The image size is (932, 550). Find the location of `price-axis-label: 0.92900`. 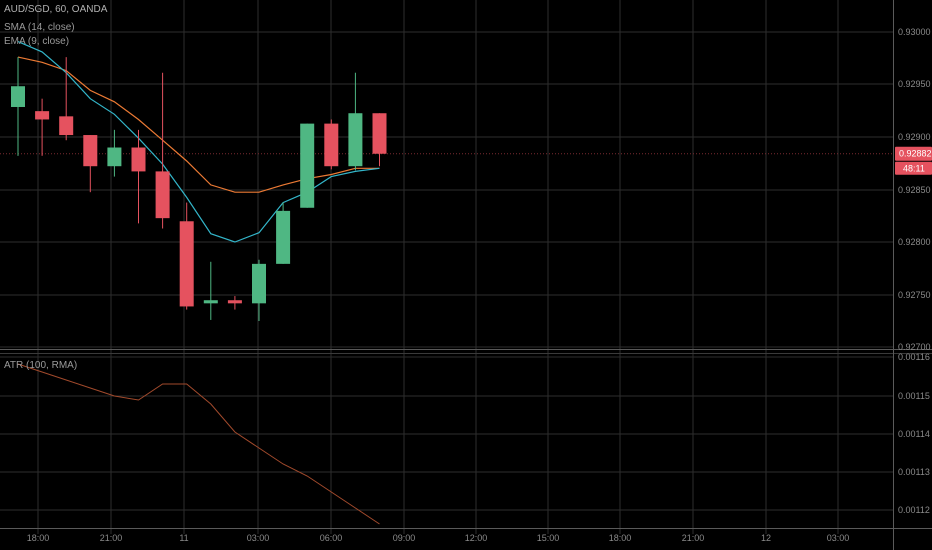

price-axis-label: 0.92900 is located at coordinates (914, 137).